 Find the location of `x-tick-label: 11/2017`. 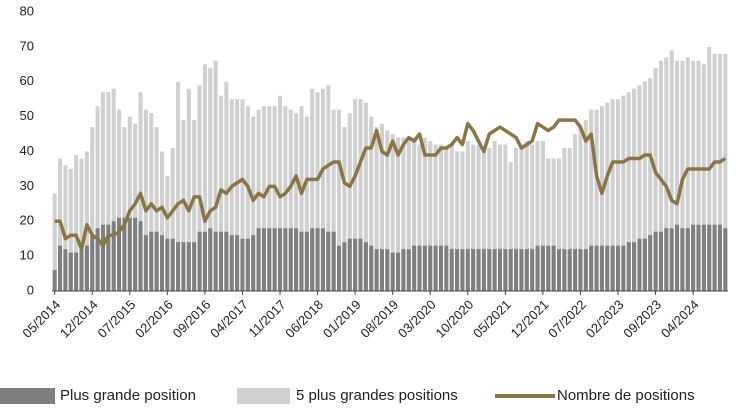

x-tick-label: 11/2017 is located at coordinates (266, 318).